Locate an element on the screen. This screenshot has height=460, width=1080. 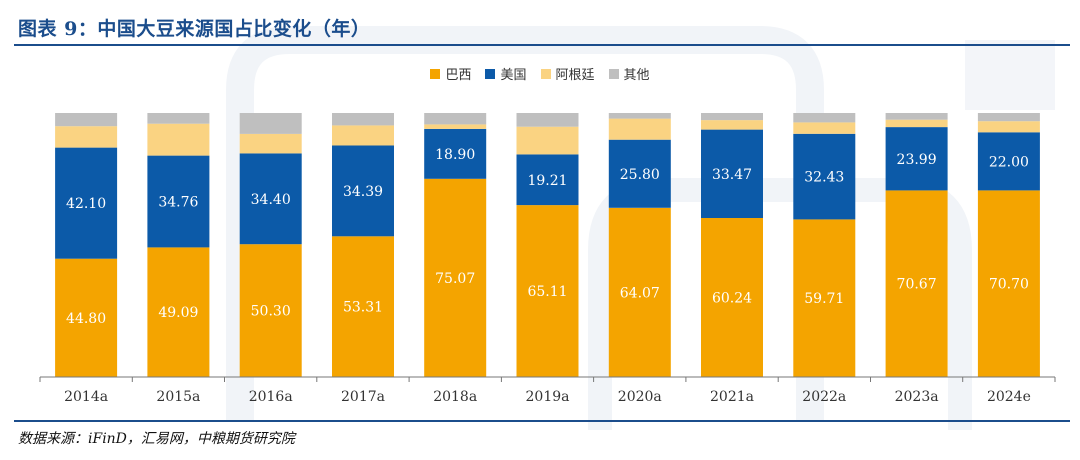
data-label: 19.21 is located at coordinates (547, 181).